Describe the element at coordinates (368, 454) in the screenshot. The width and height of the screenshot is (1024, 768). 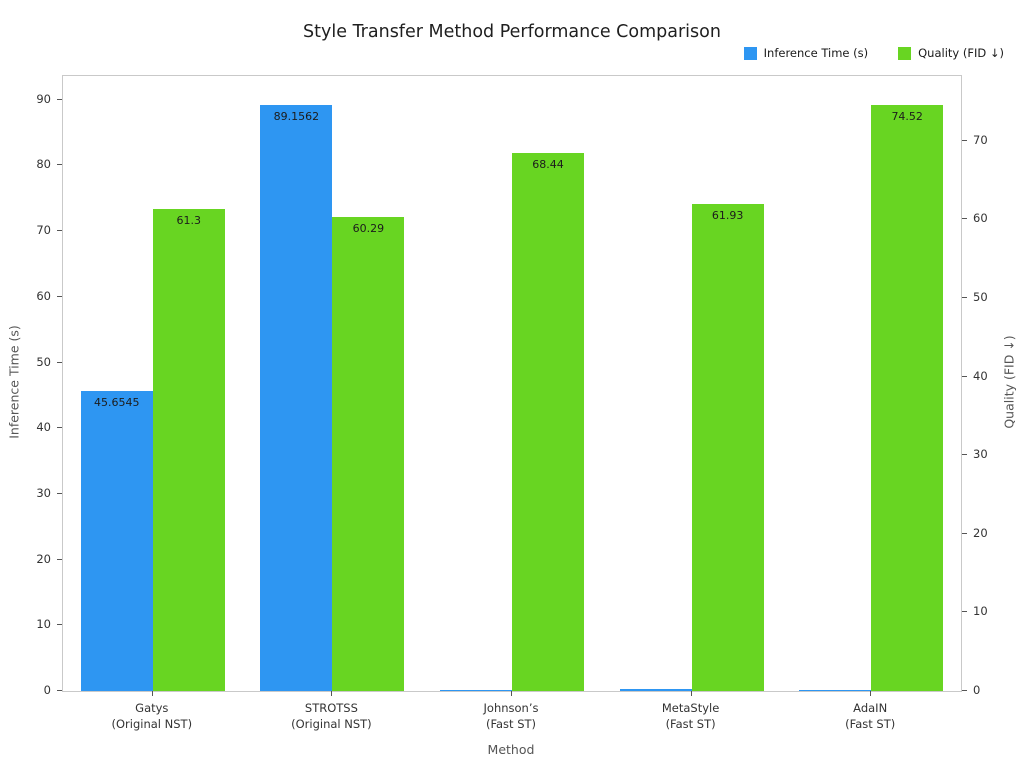
I see `bar-quality: 60.29` at that location.